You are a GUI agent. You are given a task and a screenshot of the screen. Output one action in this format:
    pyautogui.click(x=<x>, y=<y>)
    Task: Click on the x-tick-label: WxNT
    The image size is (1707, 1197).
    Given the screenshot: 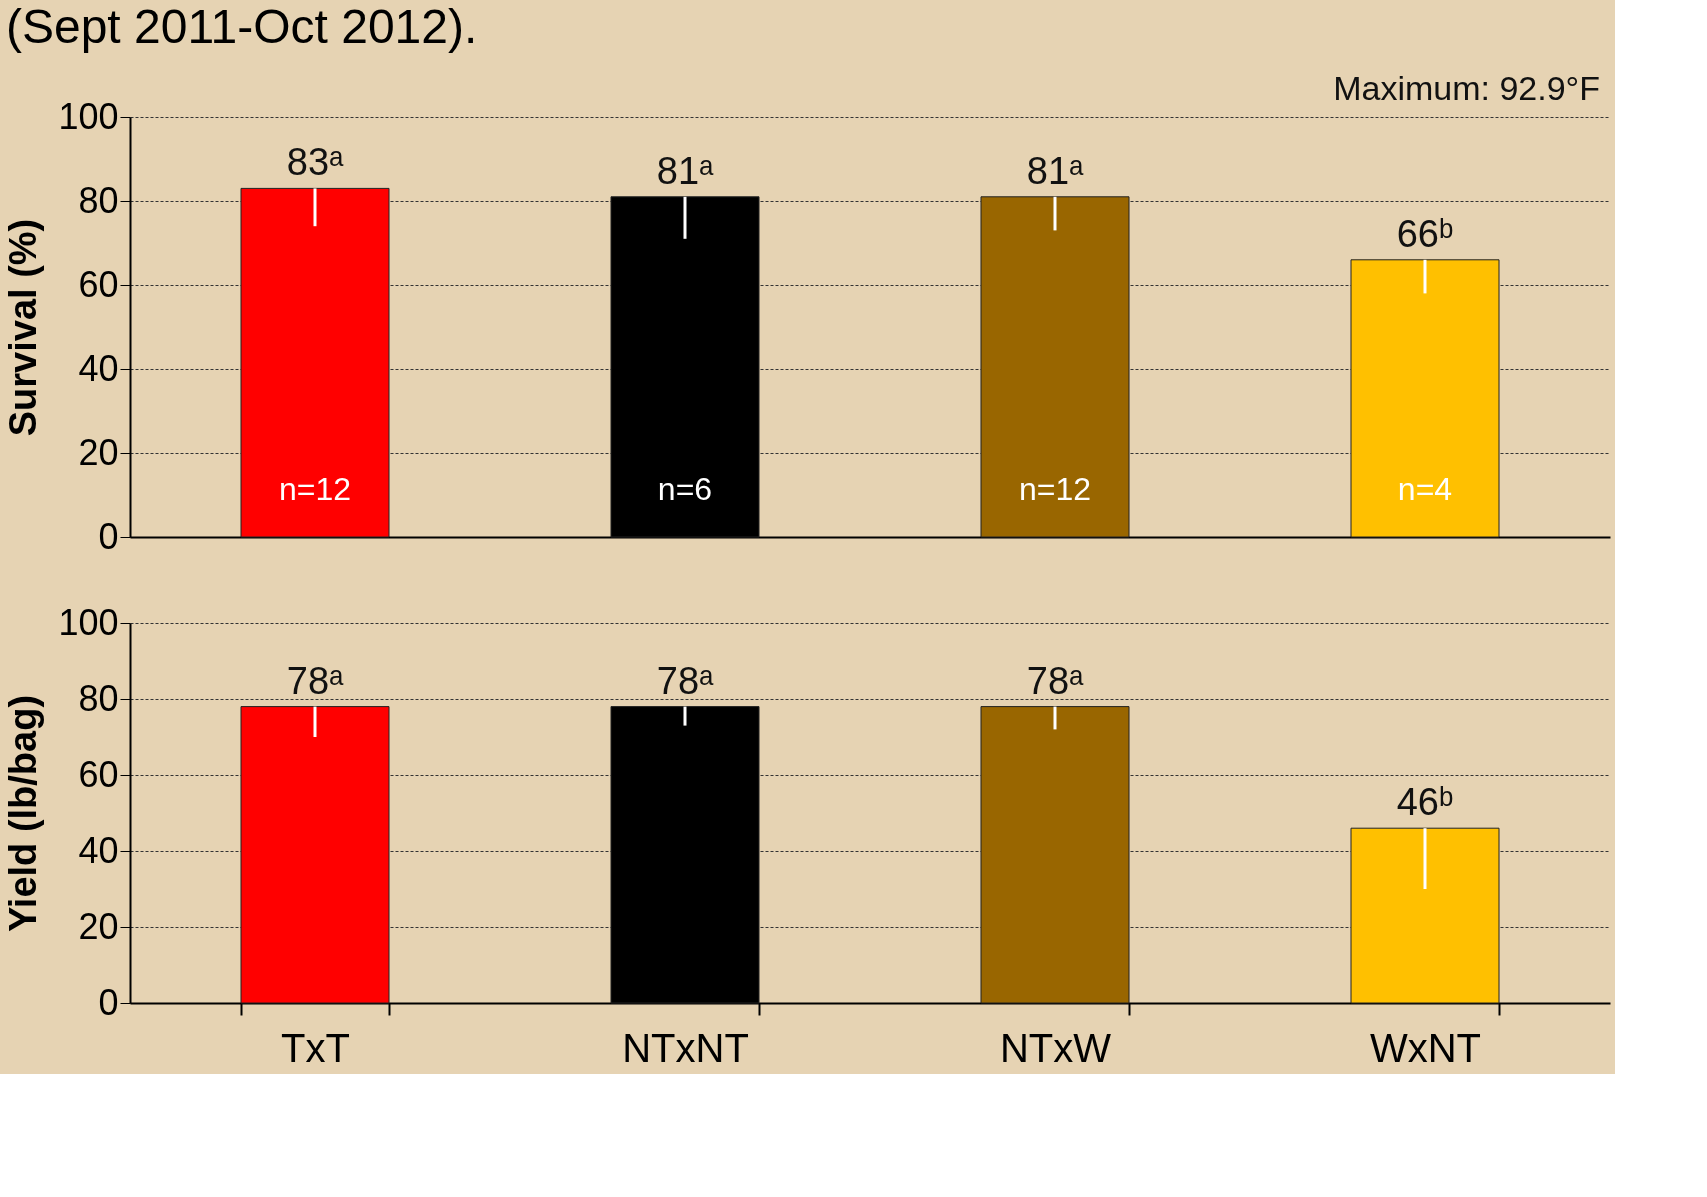 What is the action you would take?
    pyautogui.click(x=1425, y=1047)
    